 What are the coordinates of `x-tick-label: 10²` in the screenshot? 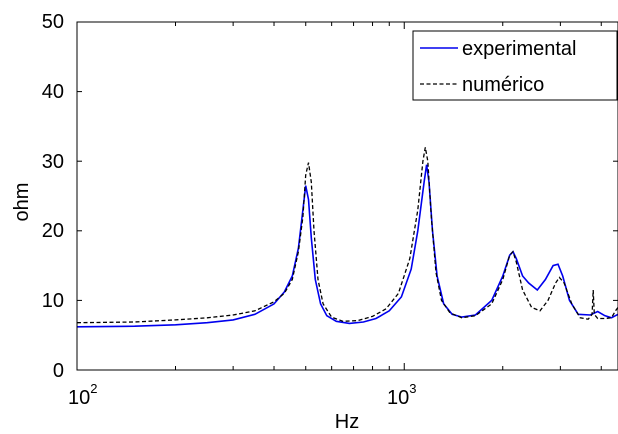 It's located at (82, 395).